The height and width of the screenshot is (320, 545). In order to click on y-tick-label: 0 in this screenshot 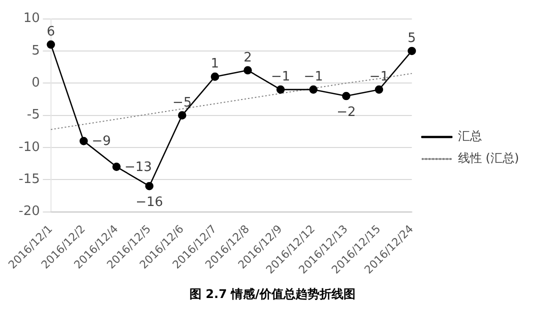, I will do `click(36, 83)`.